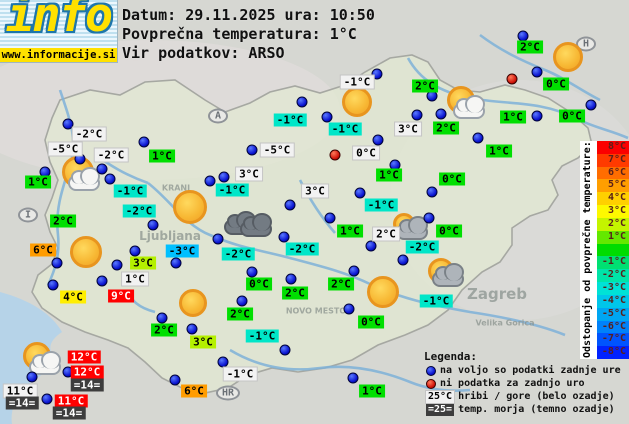 The image size is (629, 424). Describe the element at coordinates (536, 396) in the screenshot. I see `legend-item-text: hribi / gore (belo ozadje)` at that location.